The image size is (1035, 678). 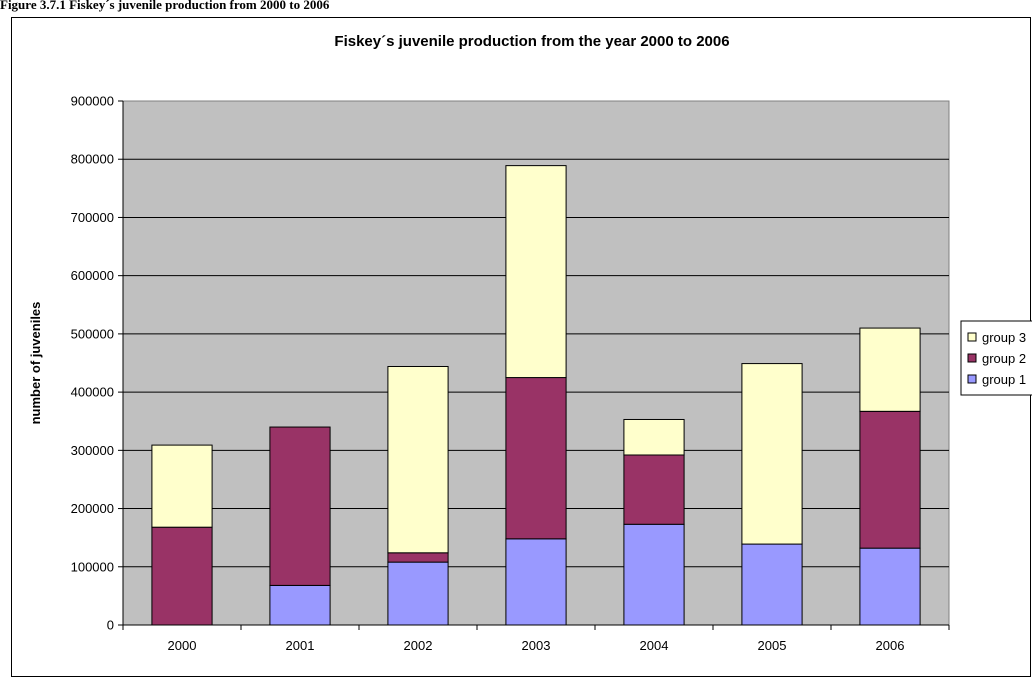 What do you see at coordinates (418, 645) in the screenshot?
I see `x-tick-label: 2002` at bounding box center [418, 645].